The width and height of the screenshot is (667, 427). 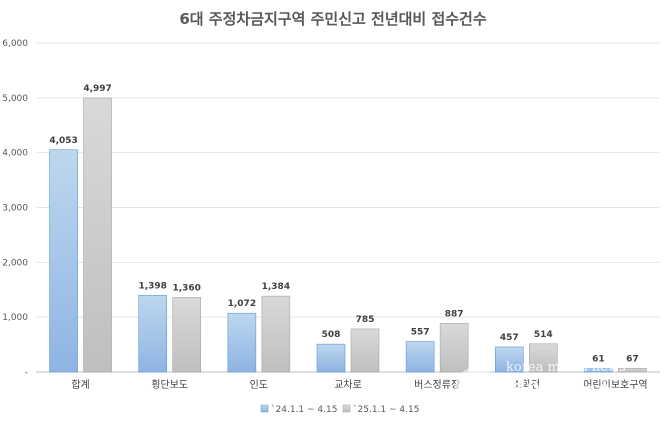 I want to click on watermark: kmn korea media news 케이엠 뉴스, so click(x=540, y=384).